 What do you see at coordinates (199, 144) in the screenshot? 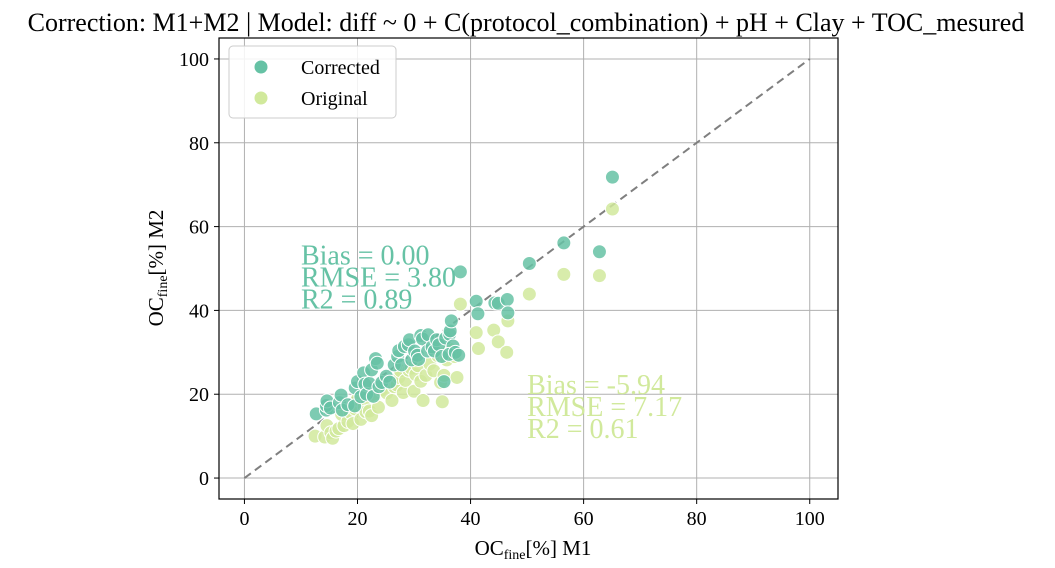
I see `y-tick-label: 80` at bounding box center [199, 144].